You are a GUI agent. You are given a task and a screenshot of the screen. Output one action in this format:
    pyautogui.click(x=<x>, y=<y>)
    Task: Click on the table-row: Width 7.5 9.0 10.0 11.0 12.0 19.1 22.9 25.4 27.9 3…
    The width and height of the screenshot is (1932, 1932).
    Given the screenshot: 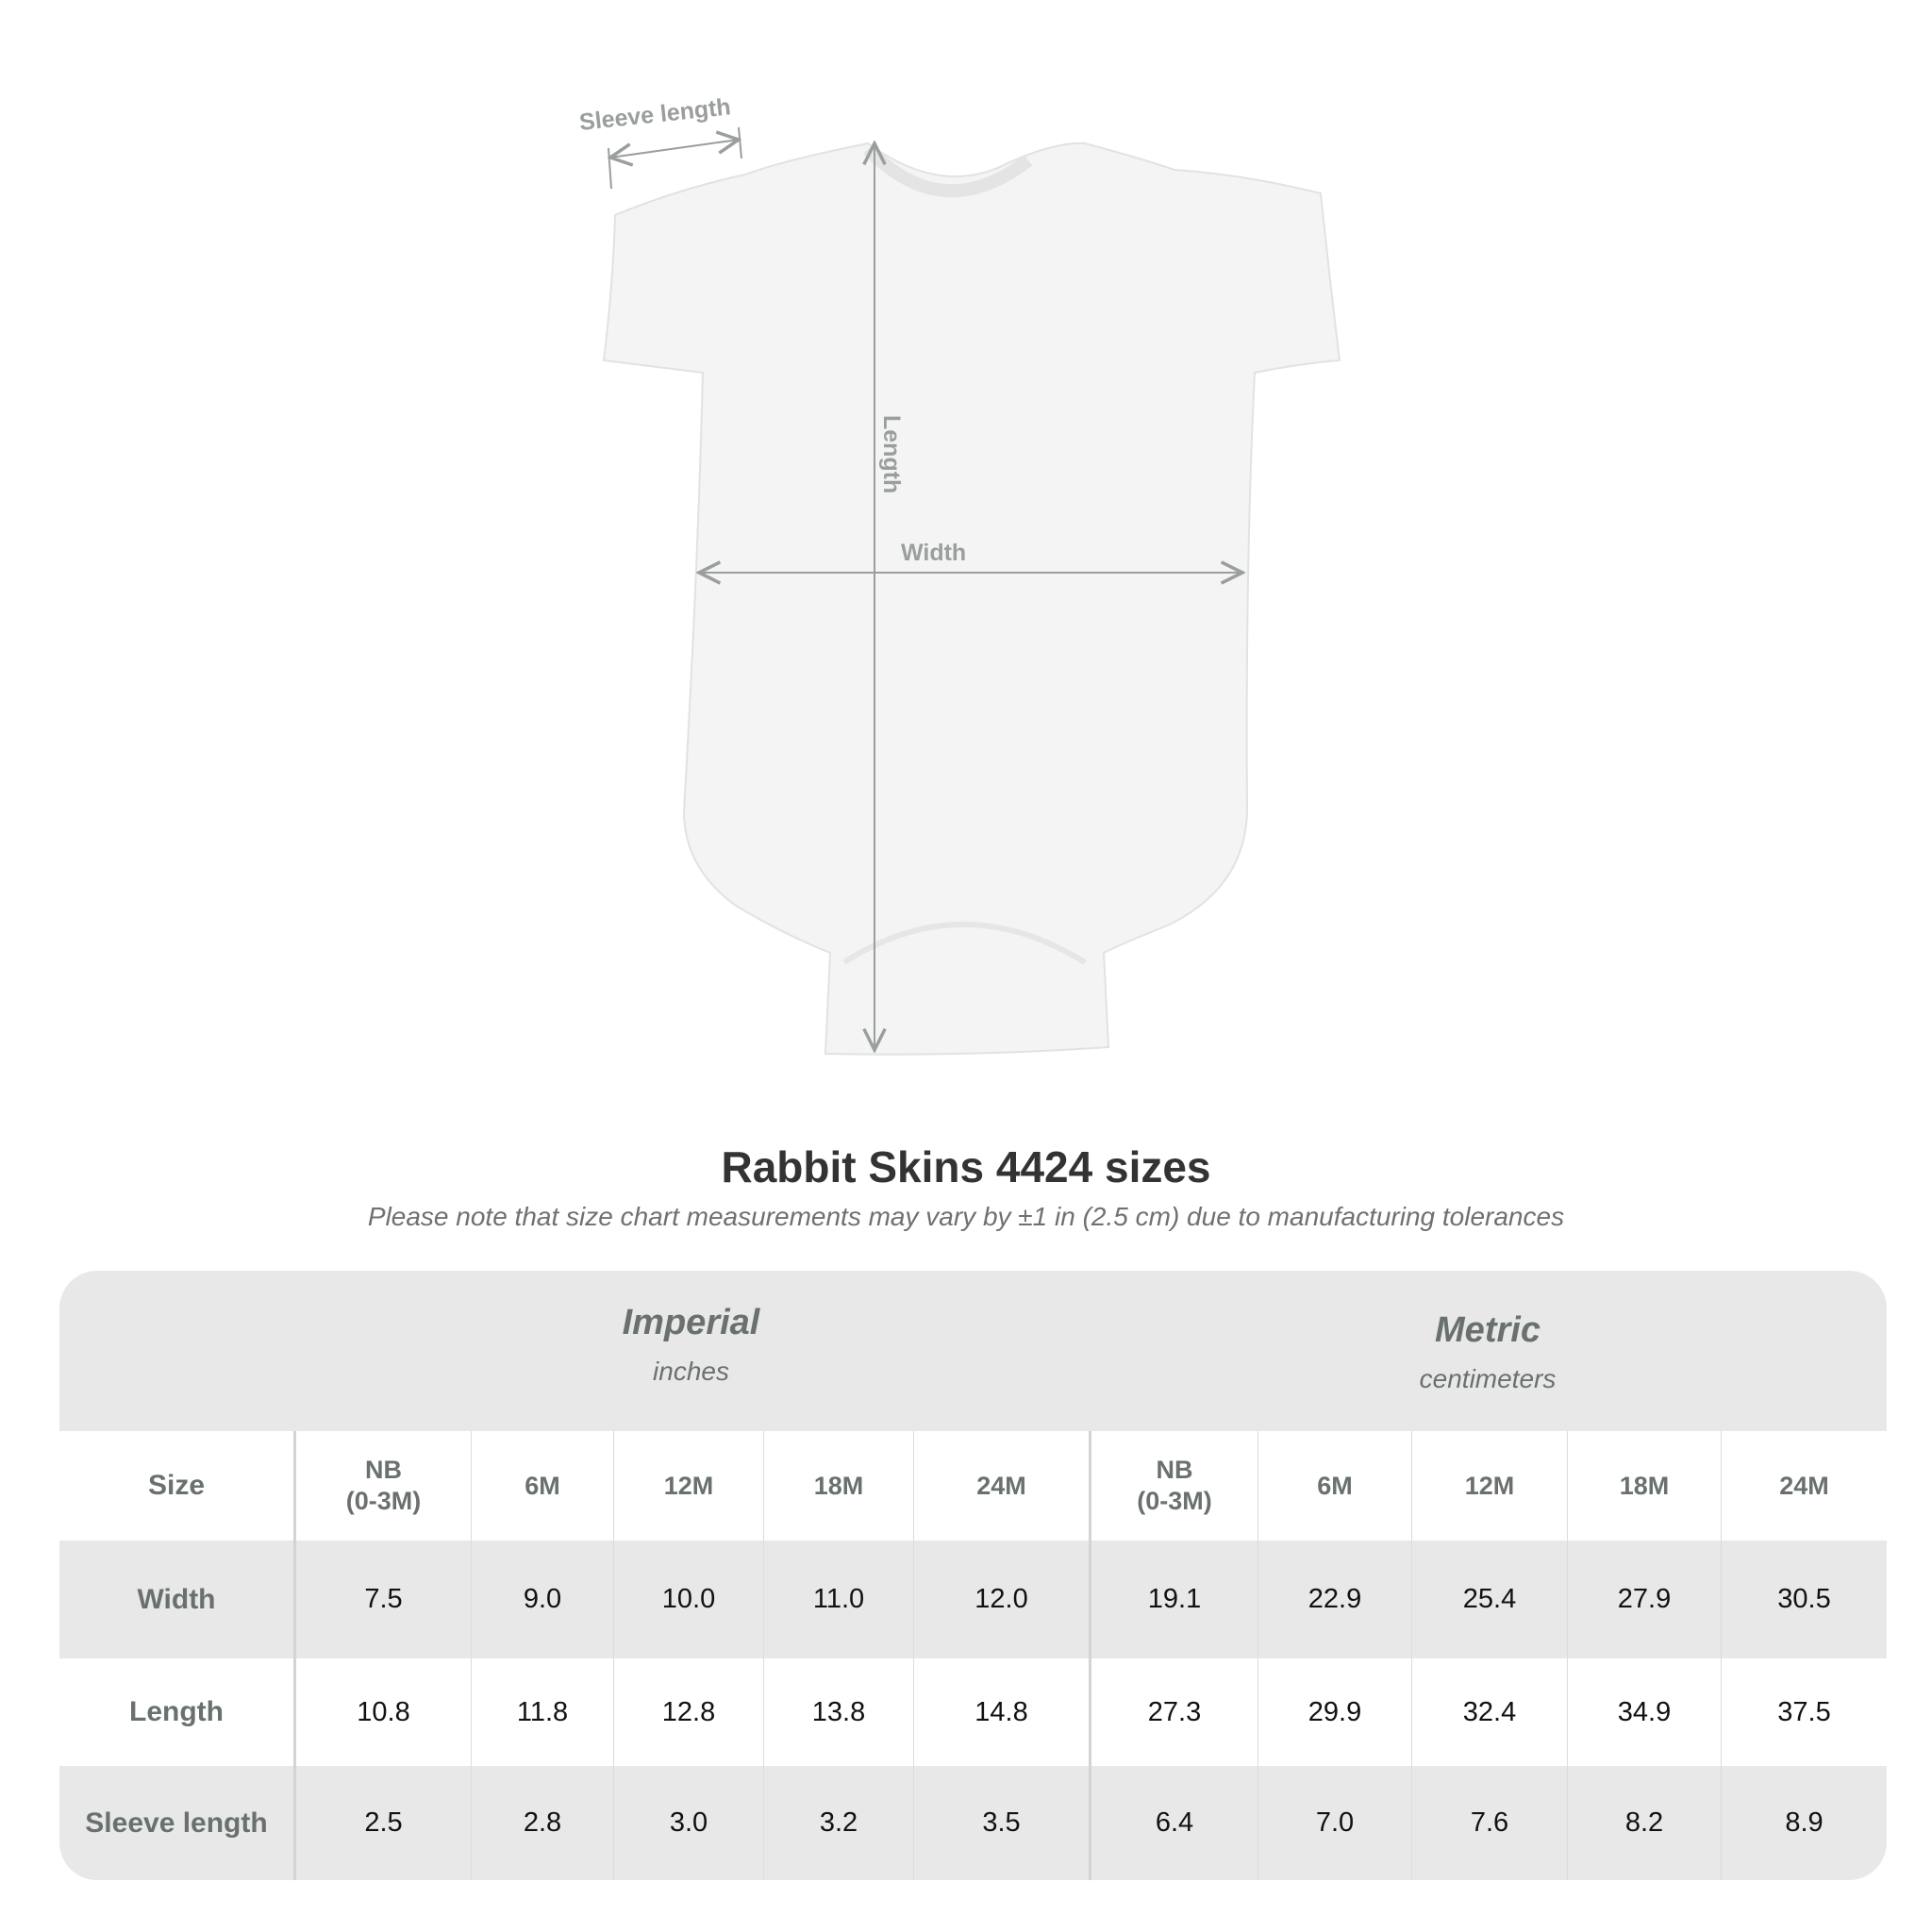 What is the action you would take?
    pyautogui.click(x=973, y=1599)
    